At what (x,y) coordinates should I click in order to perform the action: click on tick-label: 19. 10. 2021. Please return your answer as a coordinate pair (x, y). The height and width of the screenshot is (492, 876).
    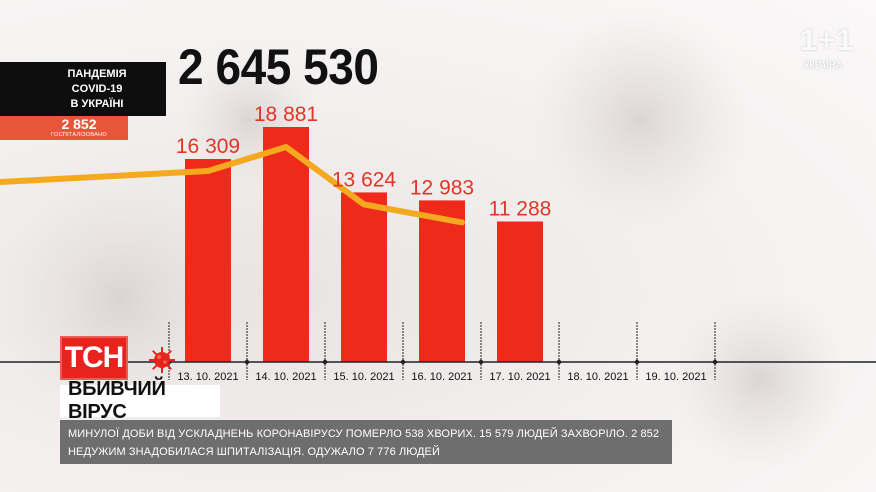
    Looking at the image, I should click on (675, 377).